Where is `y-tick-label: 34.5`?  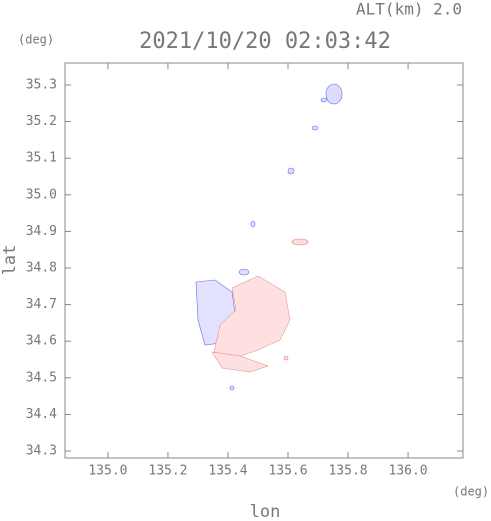
y-tick-label: 34.5 is located at coordinates (41, 377).